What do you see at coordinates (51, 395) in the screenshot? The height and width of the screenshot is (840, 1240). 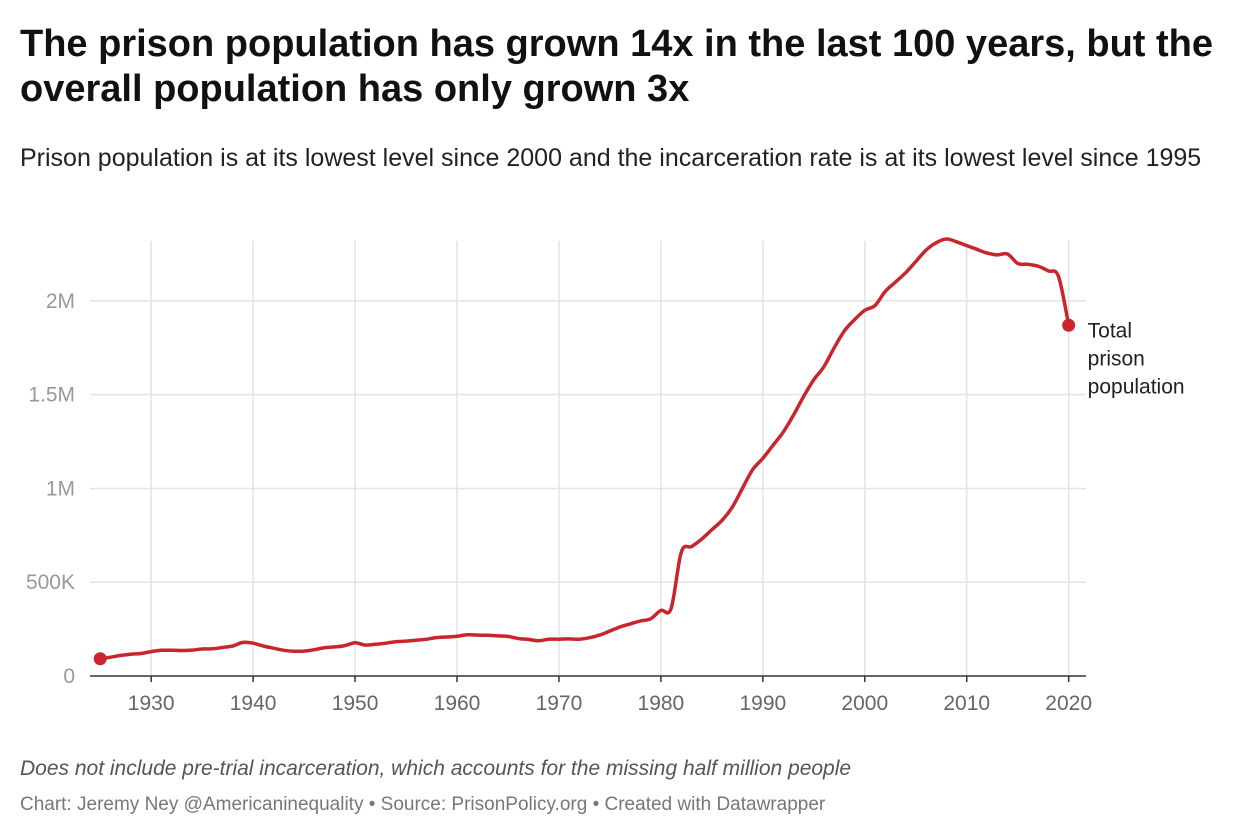 I see `y-tick-label: 1.5M` at bounding box center [51, 395].